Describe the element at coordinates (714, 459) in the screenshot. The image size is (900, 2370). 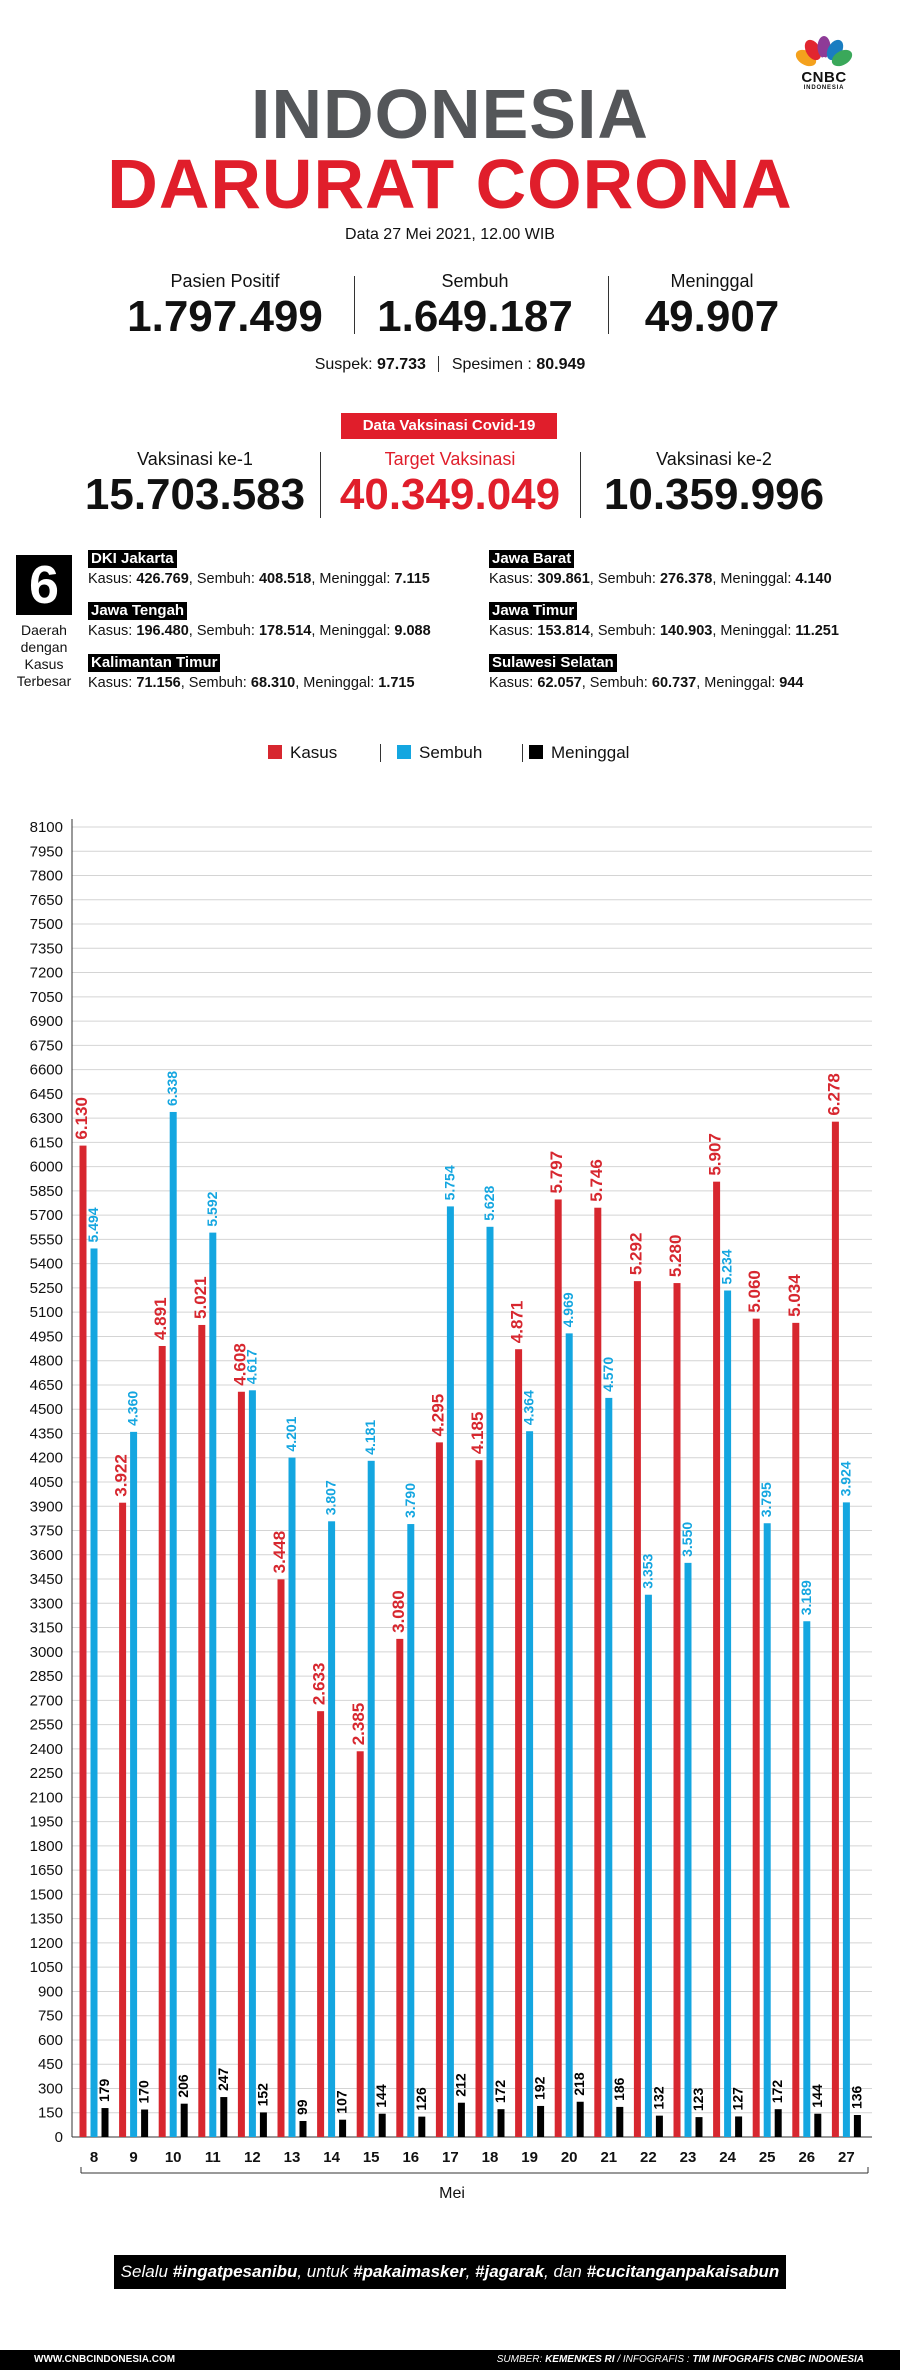
I see `vaccine-label: Vaksinasi ke-2` at that location.